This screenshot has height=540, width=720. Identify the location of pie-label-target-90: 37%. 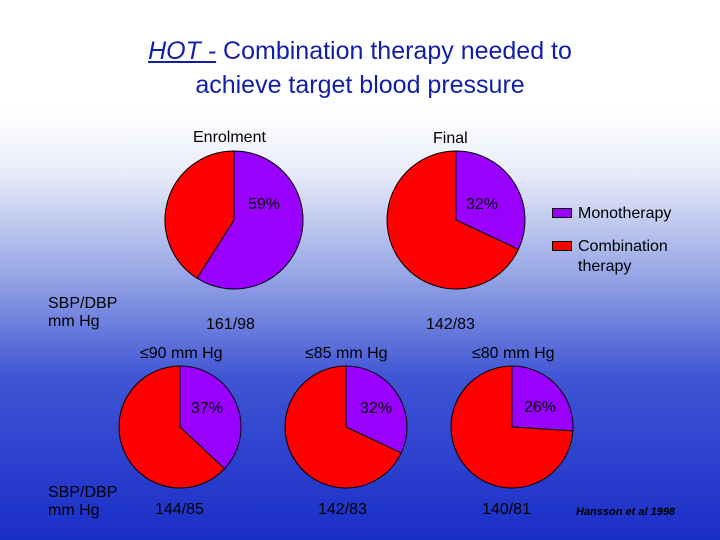
(207, 408).